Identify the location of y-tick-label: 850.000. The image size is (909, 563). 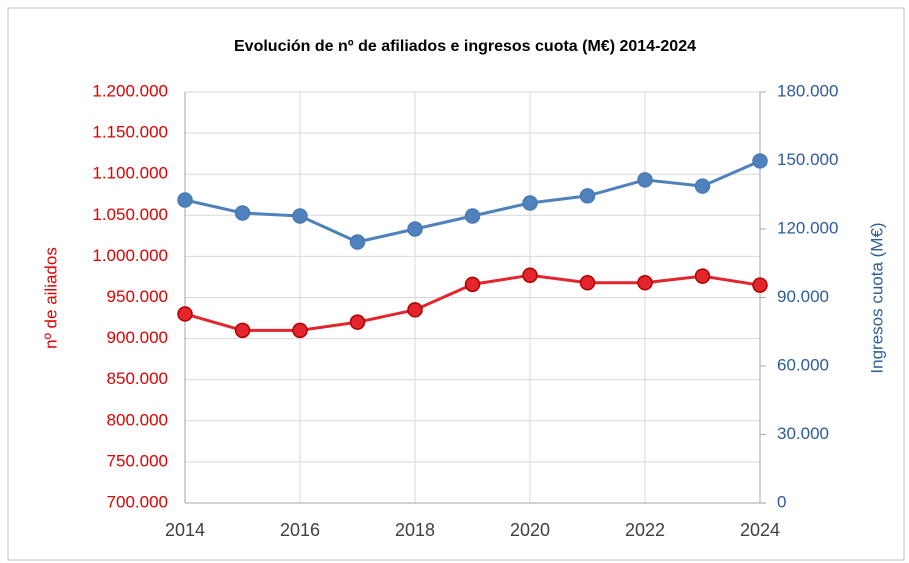
(137, 378).